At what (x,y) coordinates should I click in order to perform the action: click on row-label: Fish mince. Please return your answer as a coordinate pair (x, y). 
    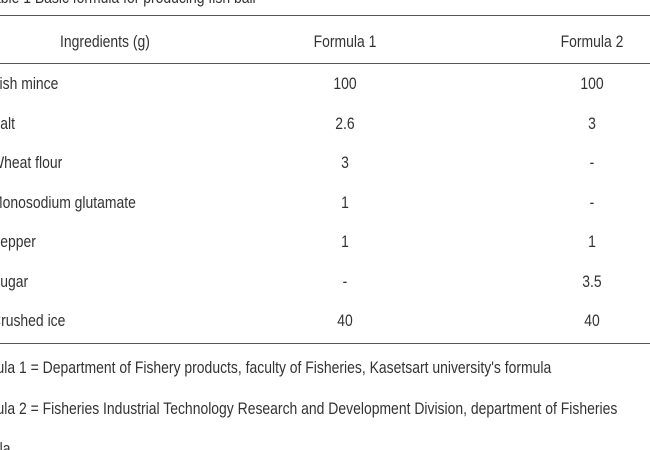
    Looking at the image, I should click on (29, 83).